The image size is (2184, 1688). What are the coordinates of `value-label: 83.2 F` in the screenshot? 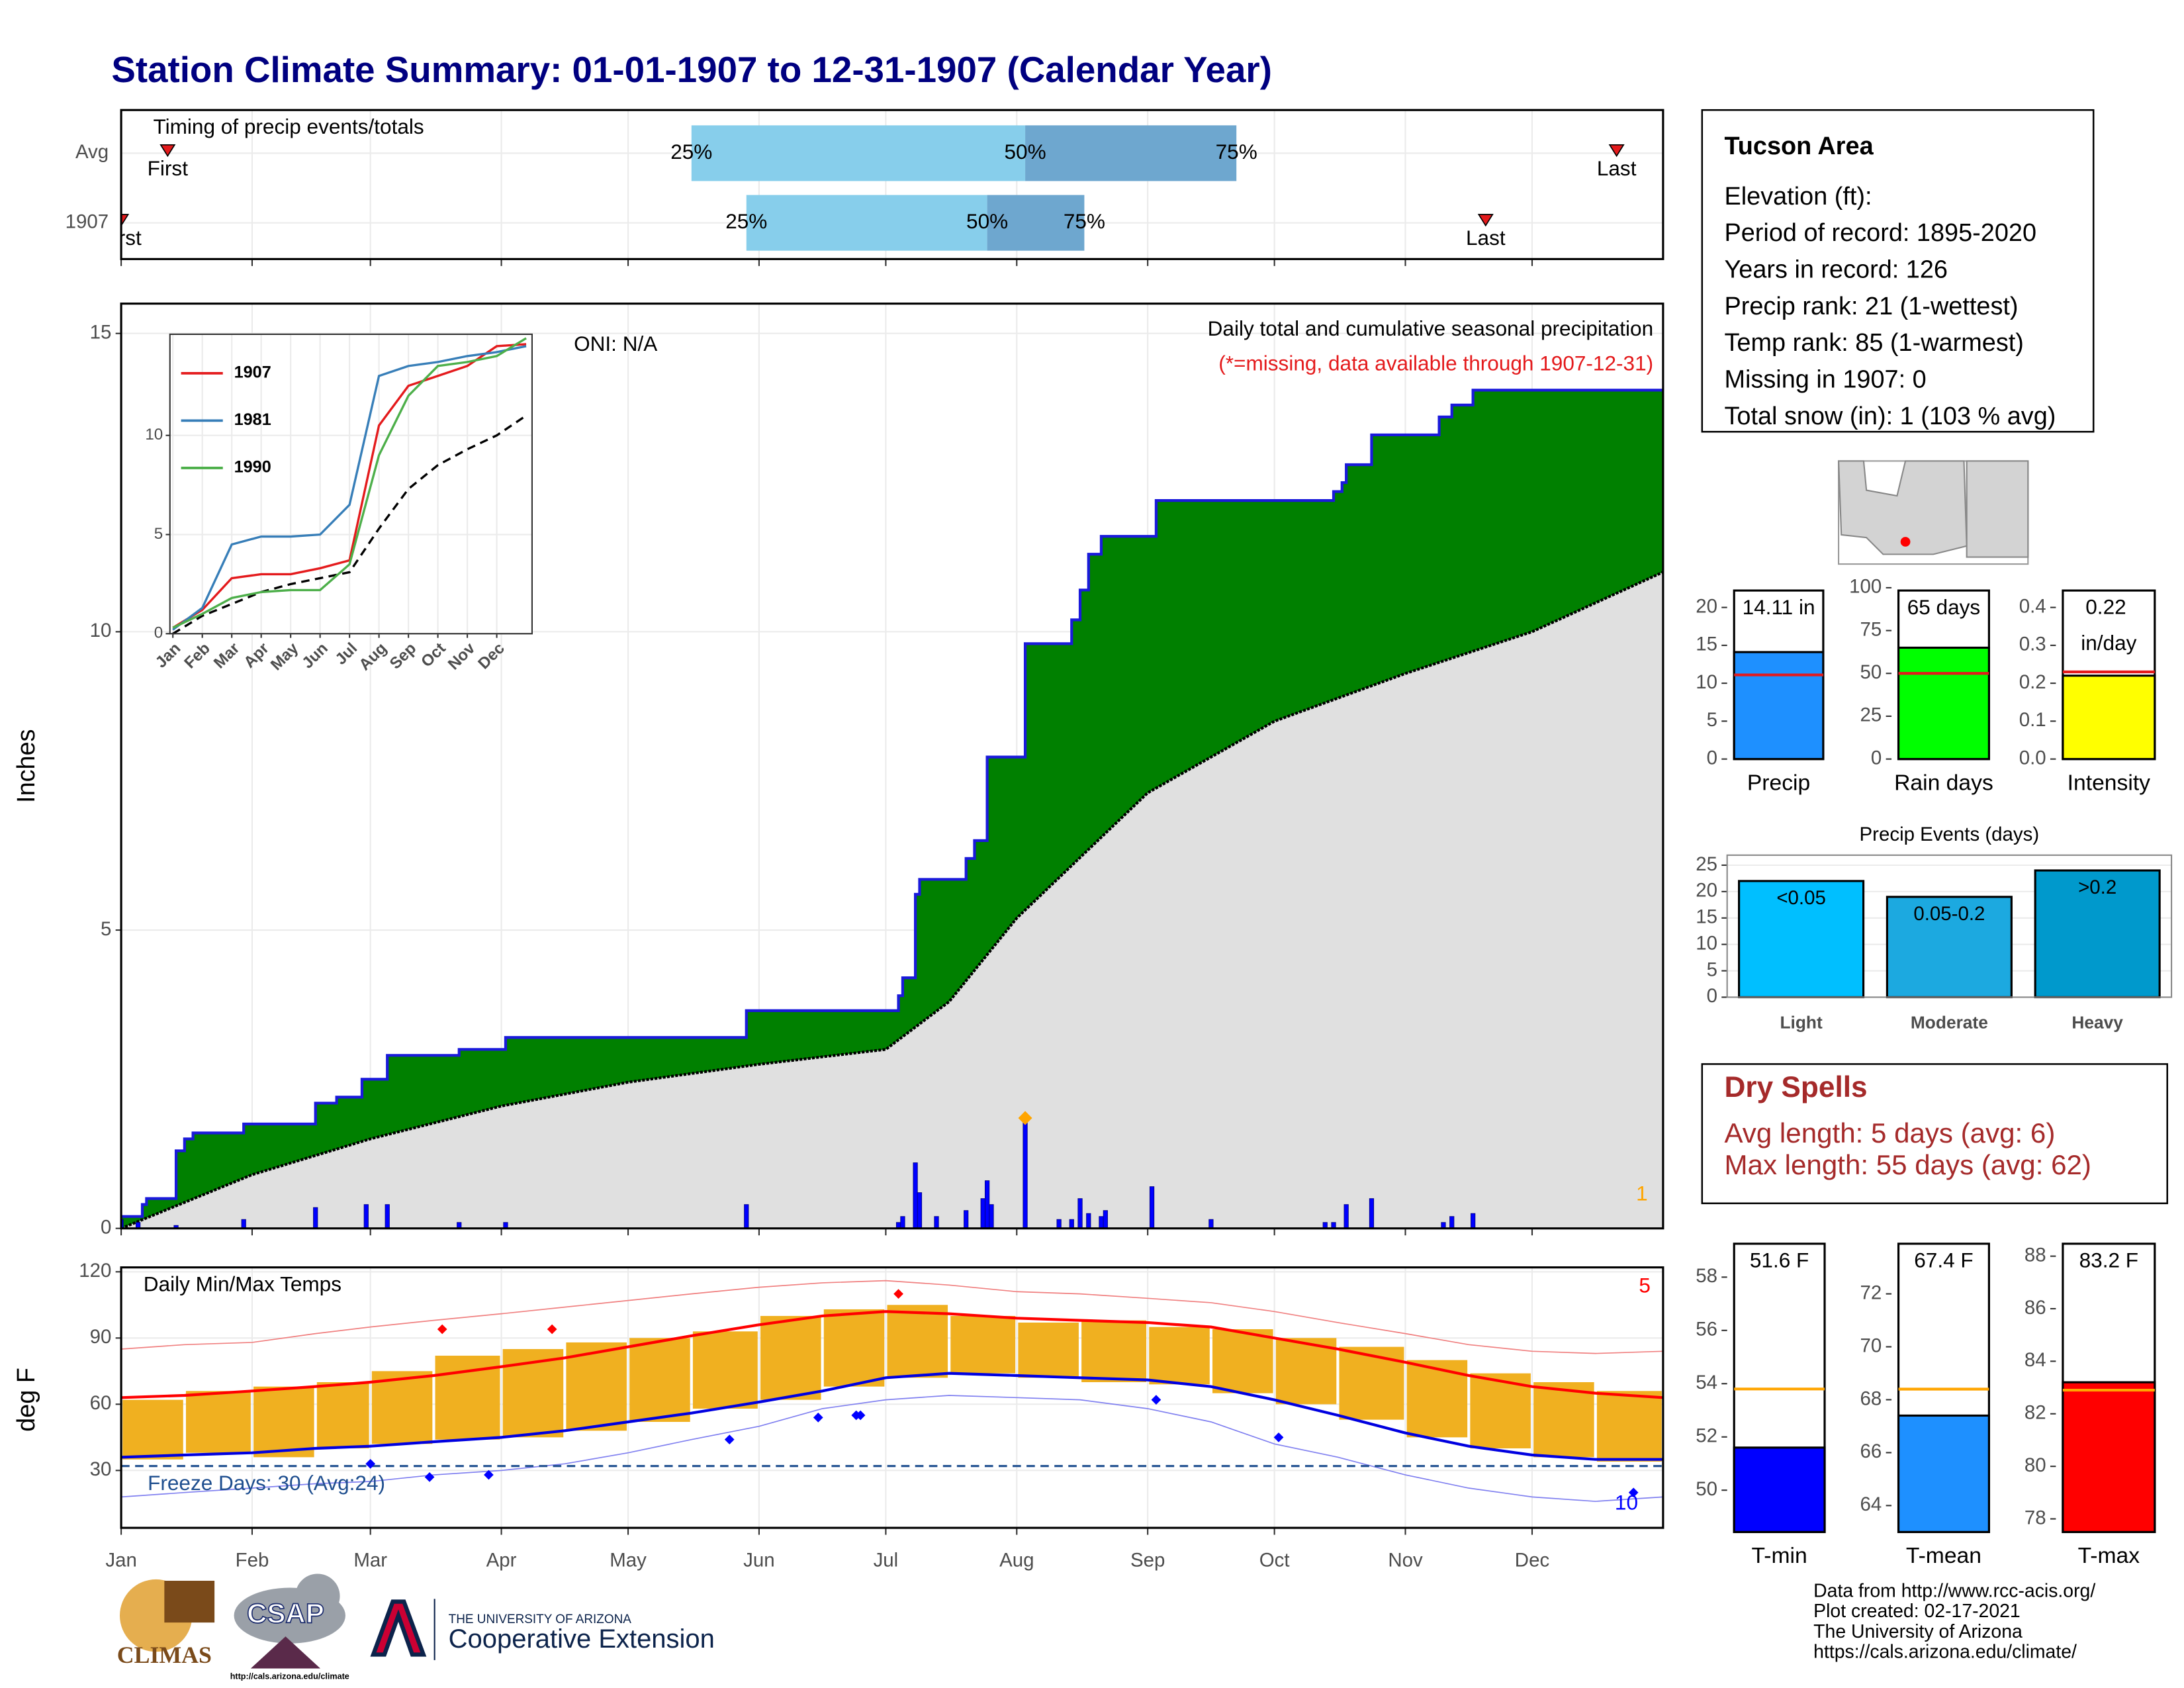 It's located at (2108, 1260).